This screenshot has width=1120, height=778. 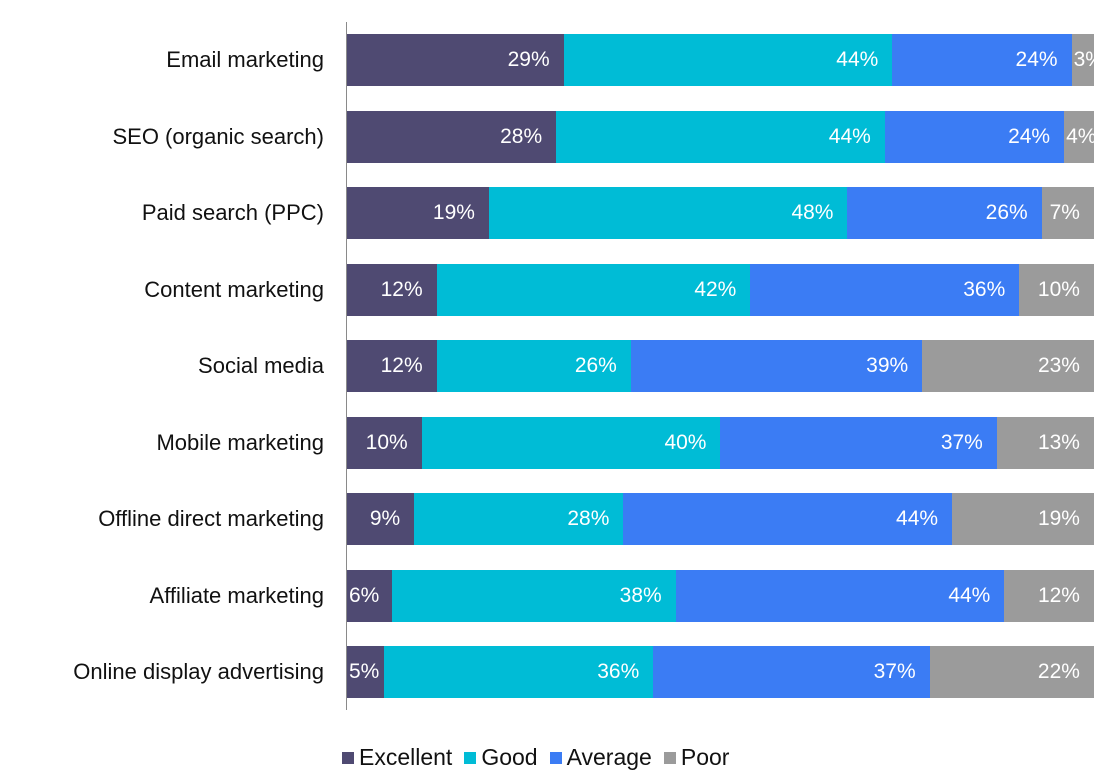 I want to click on bar-segment-excellent: 9%, so click(x=381, y=519).